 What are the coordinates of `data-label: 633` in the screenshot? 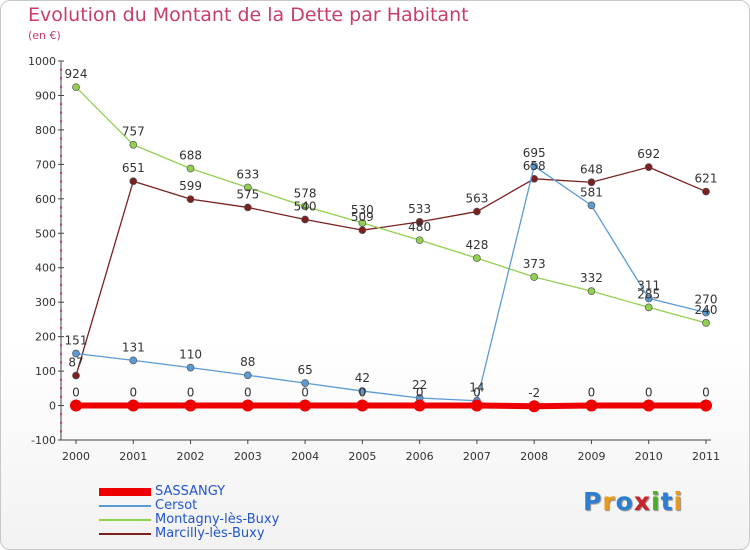 It's located at (247, 174).